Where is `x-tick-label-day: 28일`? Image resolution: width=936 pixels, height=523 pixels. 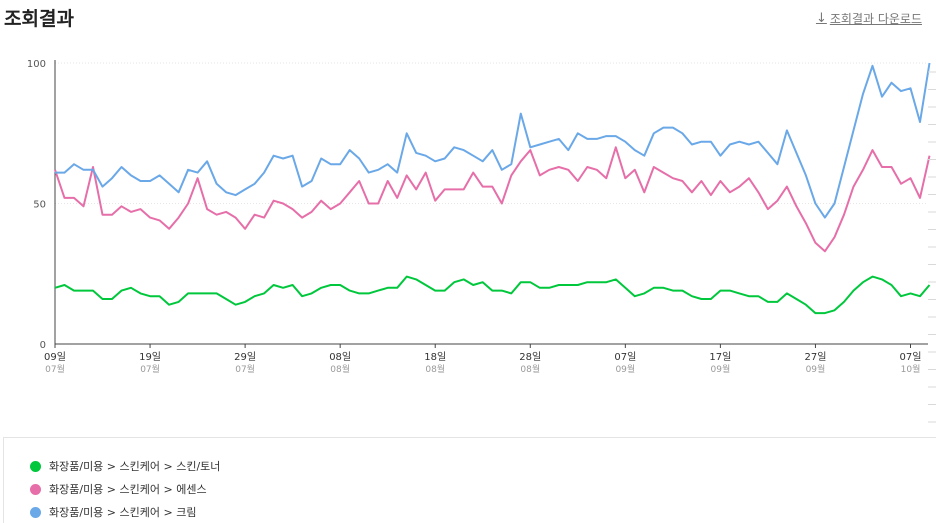
x-tick-label-day: 28일 is located at coordinates (530, 357).